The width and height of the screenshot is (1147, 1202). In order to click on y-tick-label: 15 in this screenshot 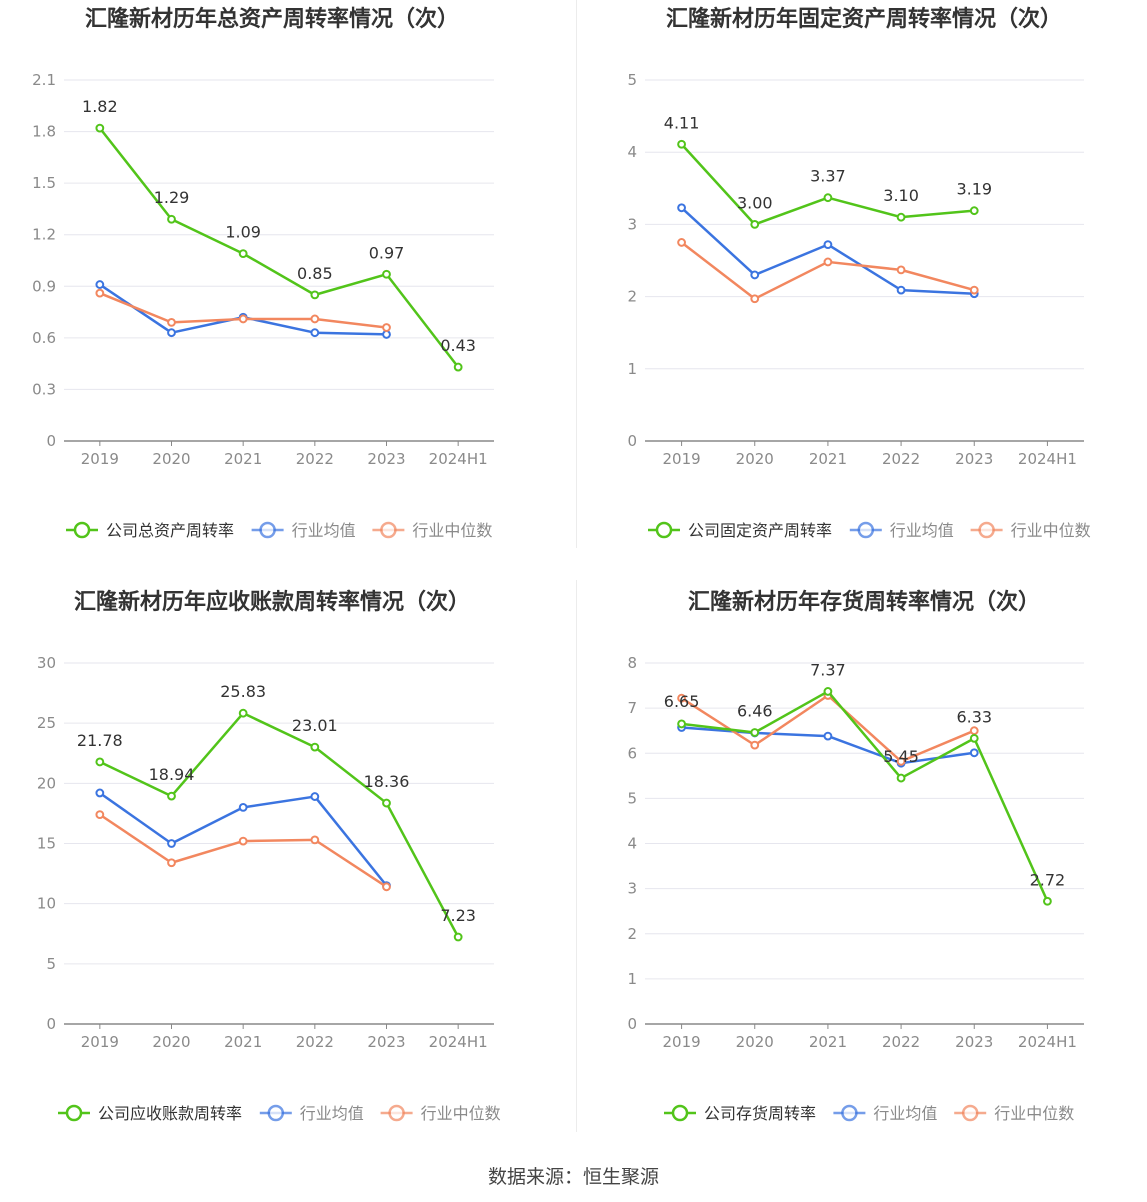, I will do `click(46, 844)`.